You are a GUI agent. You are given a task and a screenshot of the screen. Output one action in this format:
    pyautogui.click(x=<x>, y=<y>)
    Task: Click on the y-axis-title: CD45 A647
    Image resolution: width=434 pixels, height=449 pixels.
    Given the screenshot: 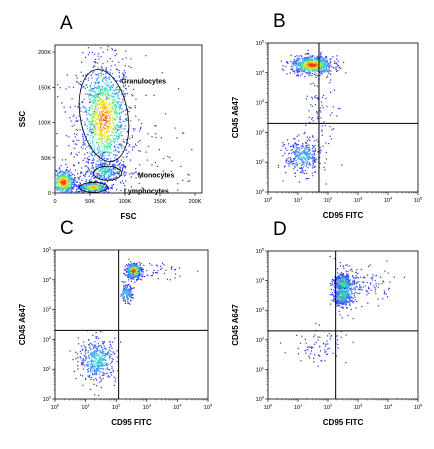 What is the action you would take?
    pyautogui.click(x=235, y=117)
    